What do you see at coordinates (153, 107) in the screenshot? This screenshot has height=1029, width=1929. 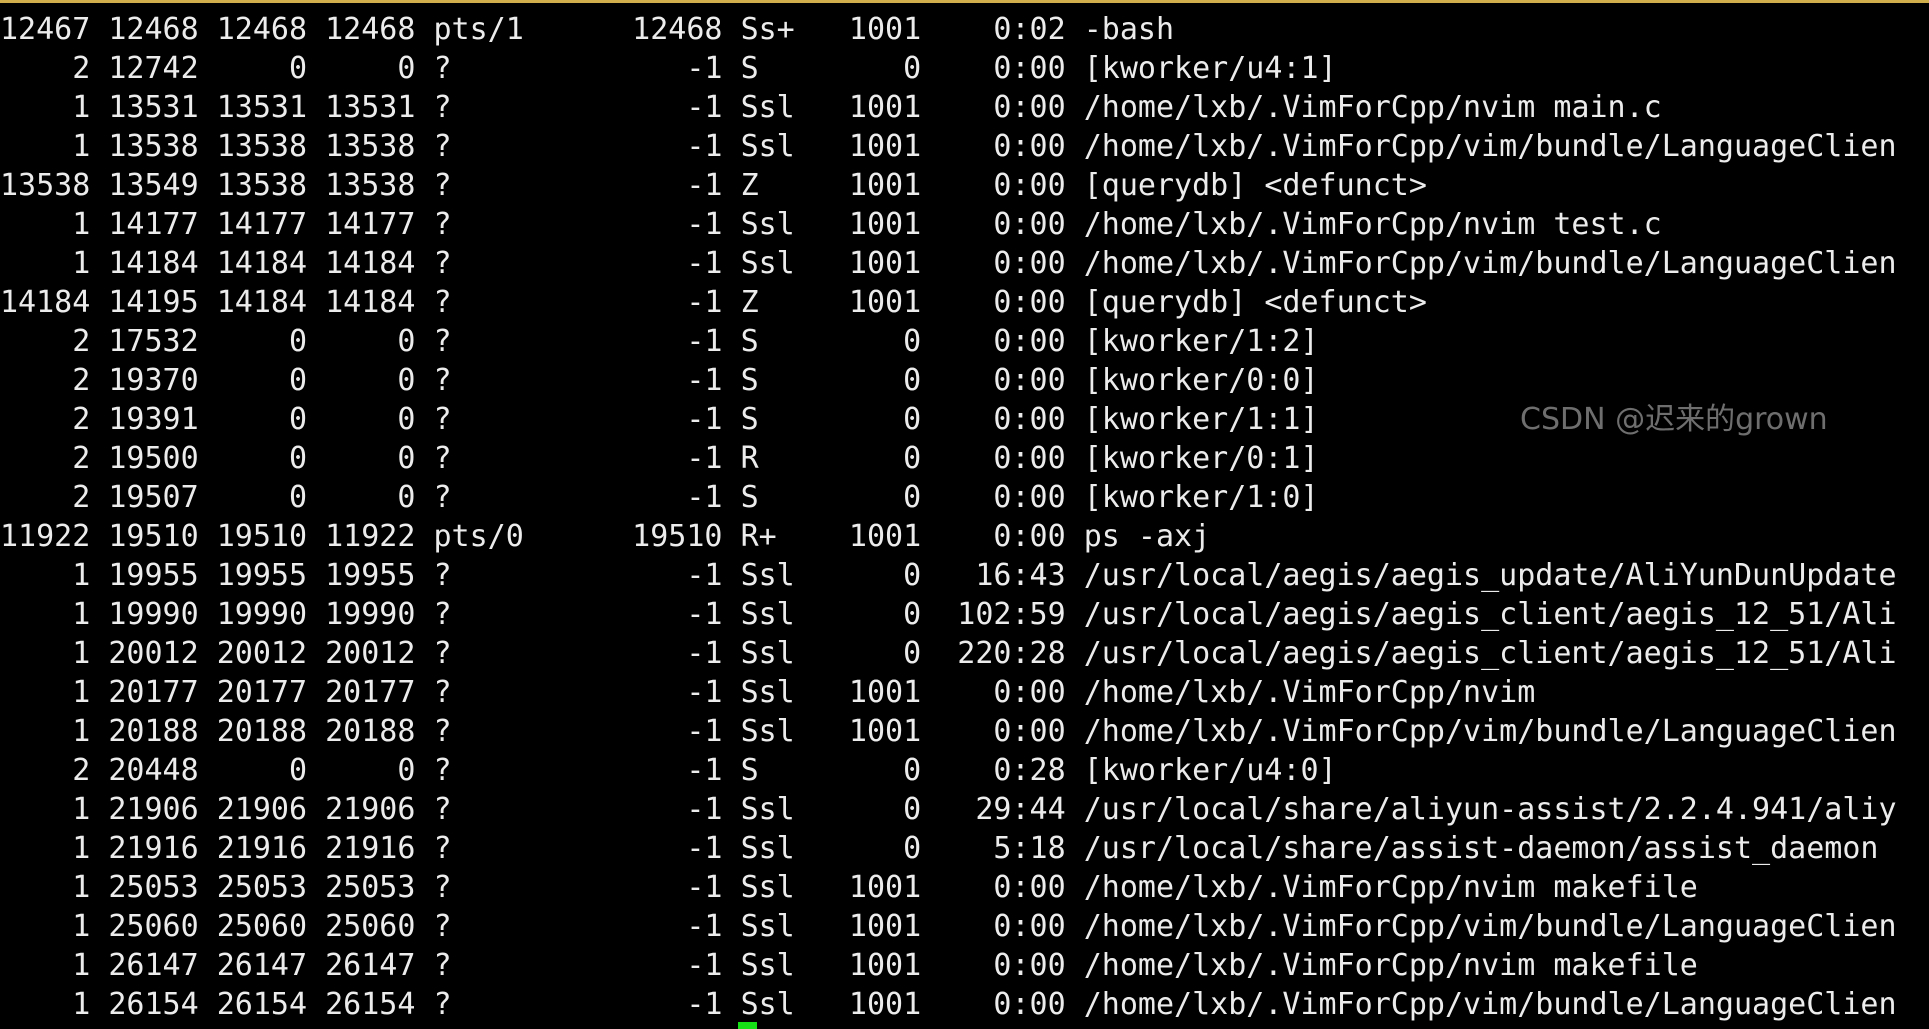 I see `process-pid: 13531` at bounding box center [153, 107].